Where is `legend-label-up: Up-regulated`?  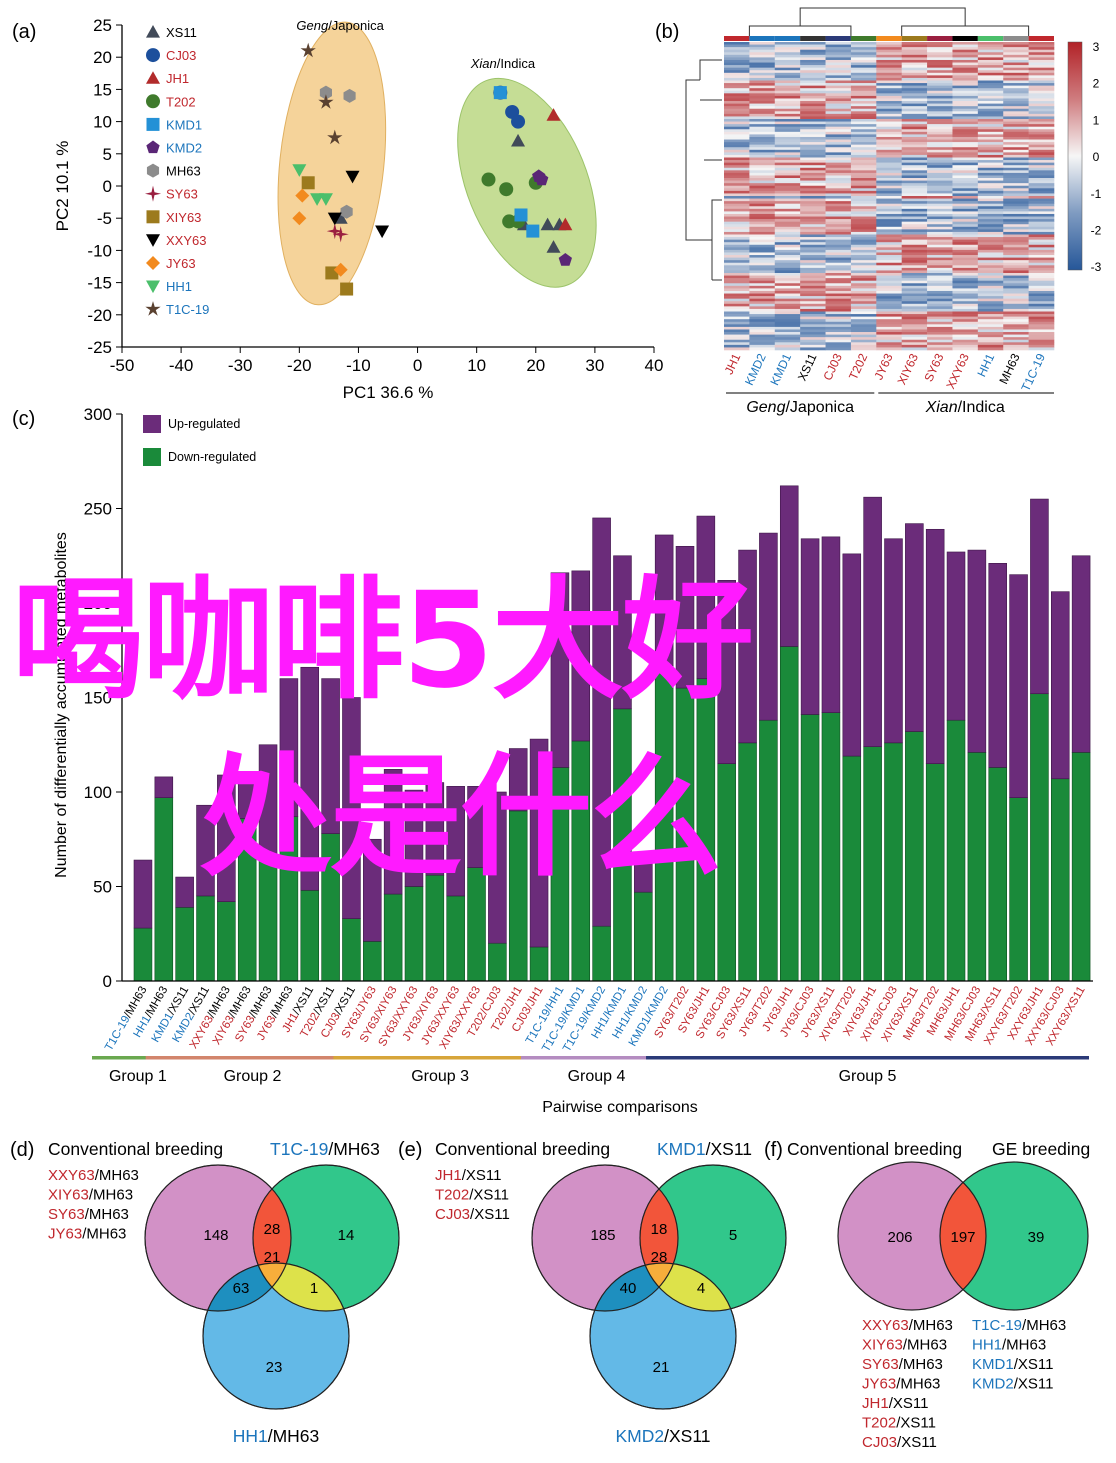 legend-label-up: Up-regulated is located at coordinates (204, 424).